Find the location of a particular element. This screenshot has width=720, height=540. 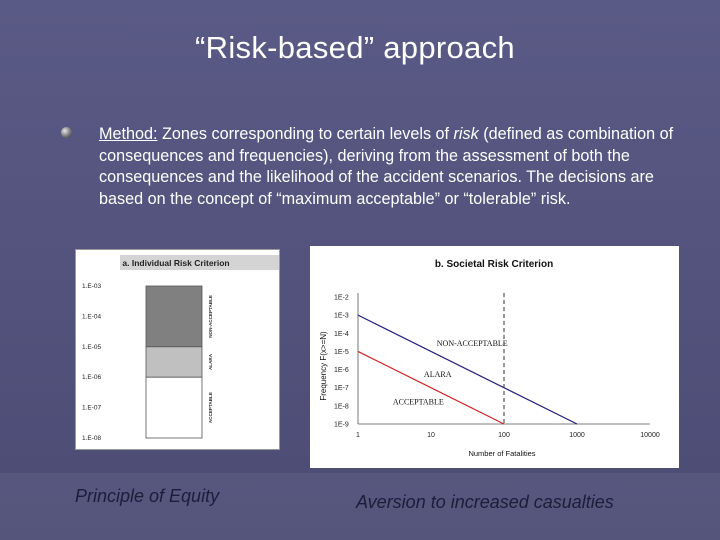

slide-title: “Risk-based” approach is located at coordinates (355, 47).